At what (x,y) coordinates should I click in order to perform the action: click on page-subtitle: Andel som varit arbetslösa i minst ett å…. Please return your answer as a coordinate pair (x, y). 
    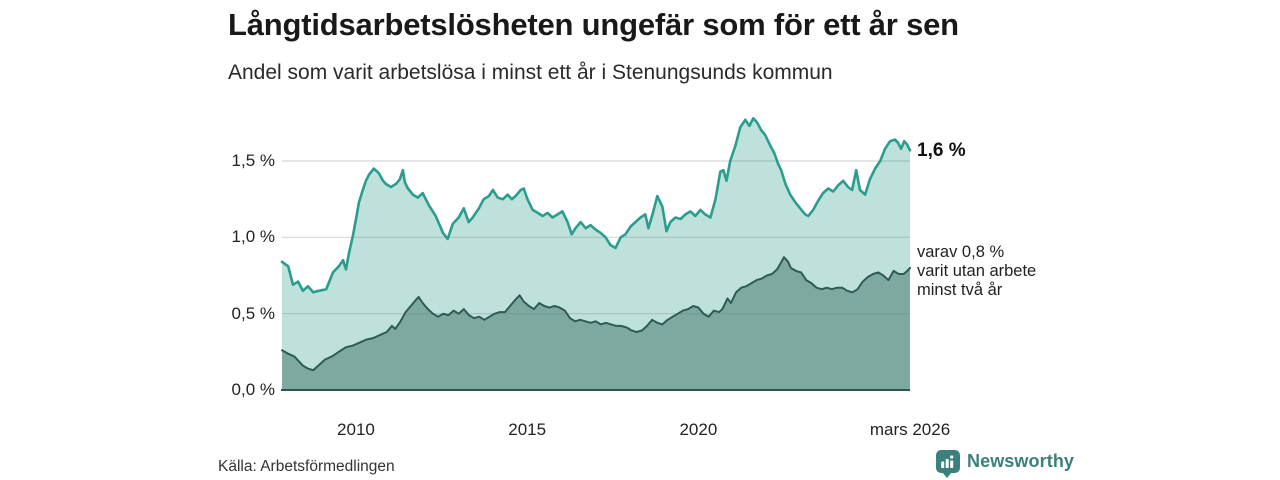
    Looking at the image, I should click on (530, 72).